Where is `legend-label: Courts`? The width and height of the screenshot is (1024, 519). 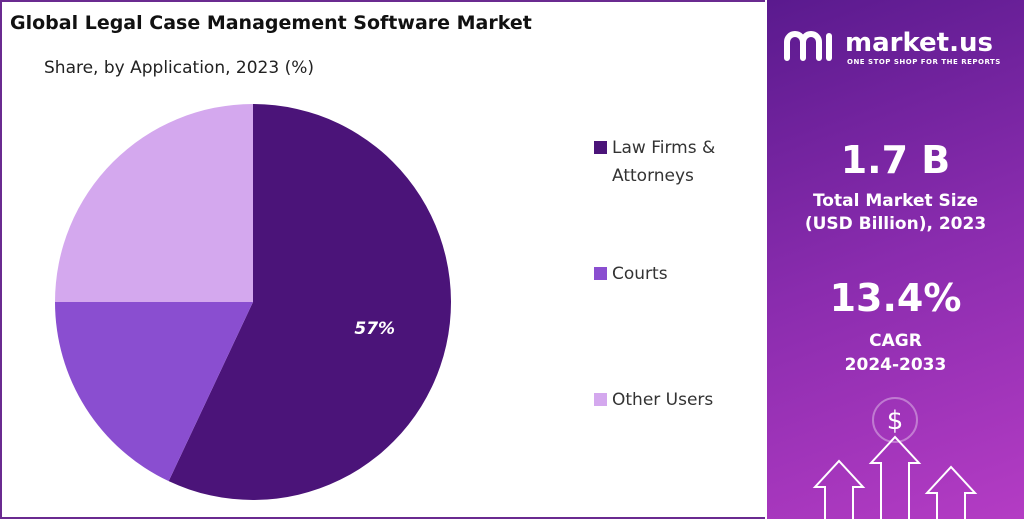
legend-label: Courts is located at coordinates (640, 274).